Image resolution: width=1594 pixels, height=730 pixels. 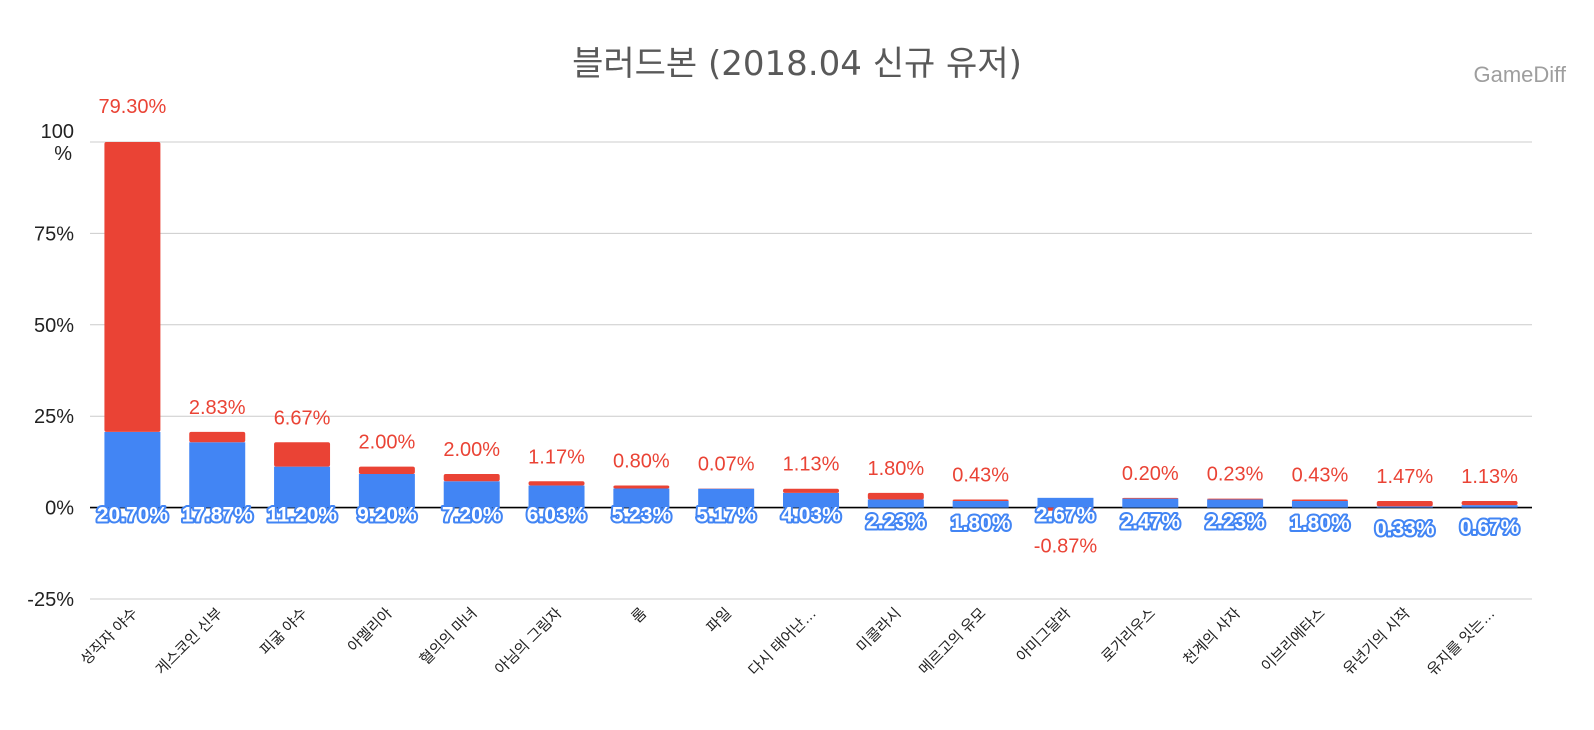 What do you see at coordinates (642, 515) in the screenshot?
I see `data-label-blue: 5.23%` at bounding box center [642, 515].